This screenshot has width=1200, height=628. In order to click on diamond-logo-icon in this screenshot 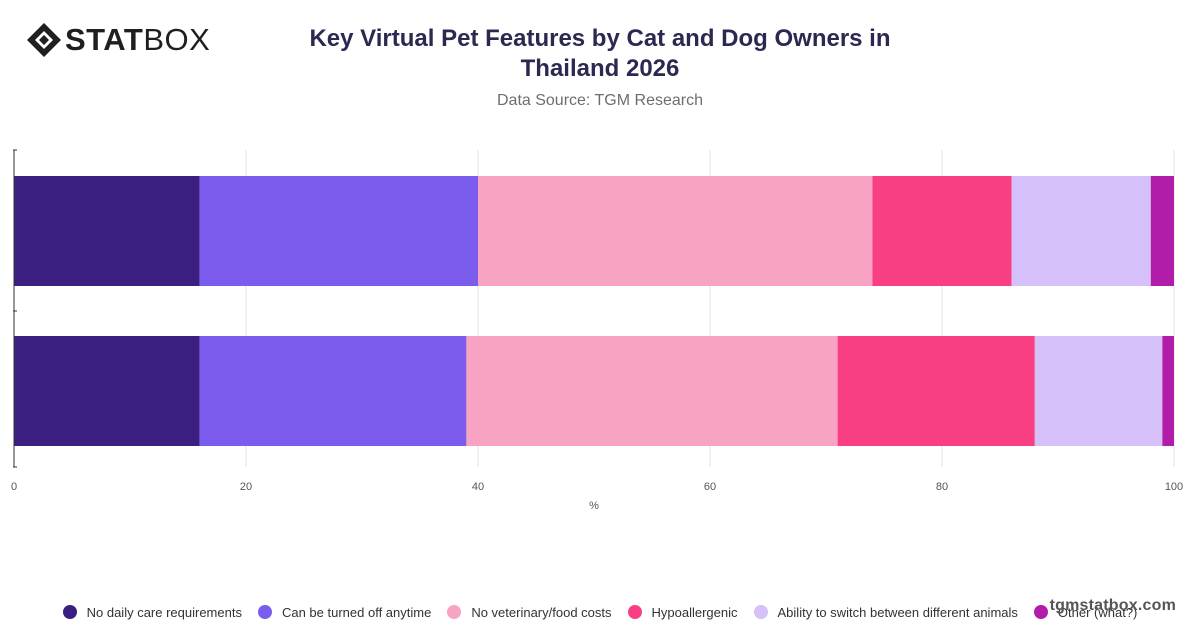, I will do `click(44, 40)`.